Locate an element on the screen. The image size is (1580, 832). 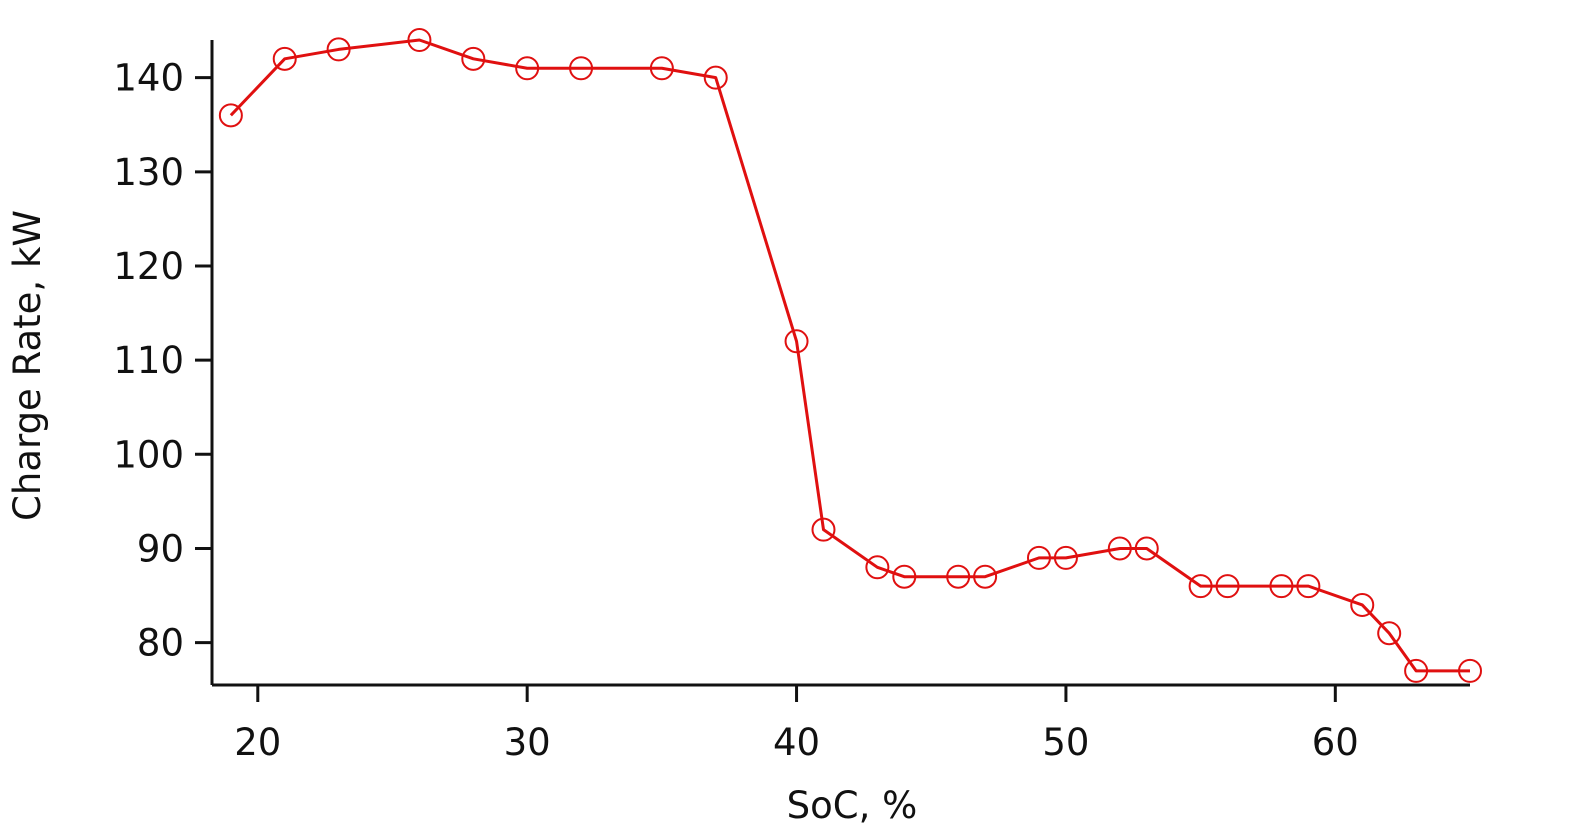
y-axis: 80 90 100 110 120 130 140 is located at coordinates (163, 362).